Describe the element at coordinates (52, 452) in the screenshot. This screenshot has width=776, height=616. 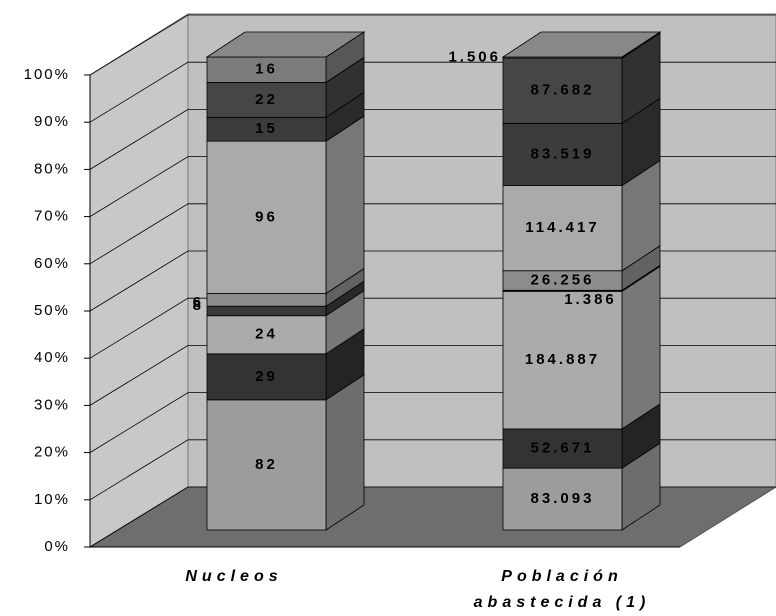
I see `y-tick-label: 20%` at that location.